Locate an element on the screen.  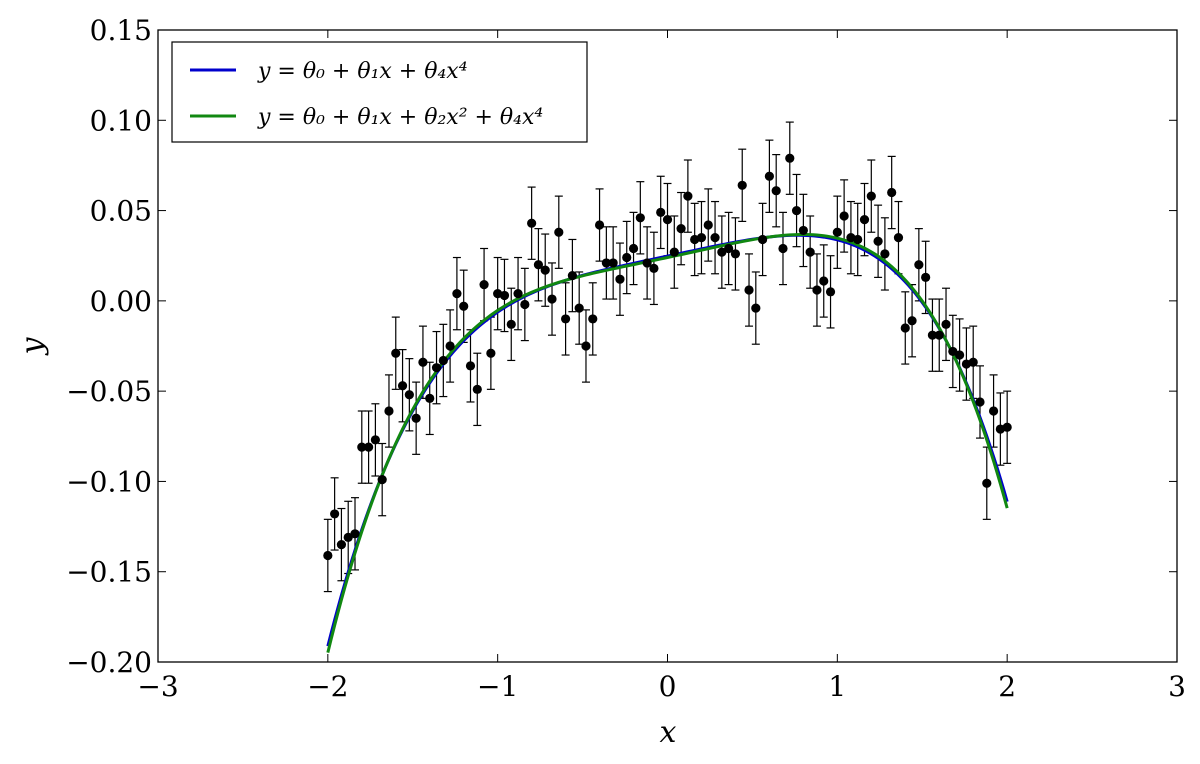
x-tick-label: −1 is located at coordinates (497, 686).